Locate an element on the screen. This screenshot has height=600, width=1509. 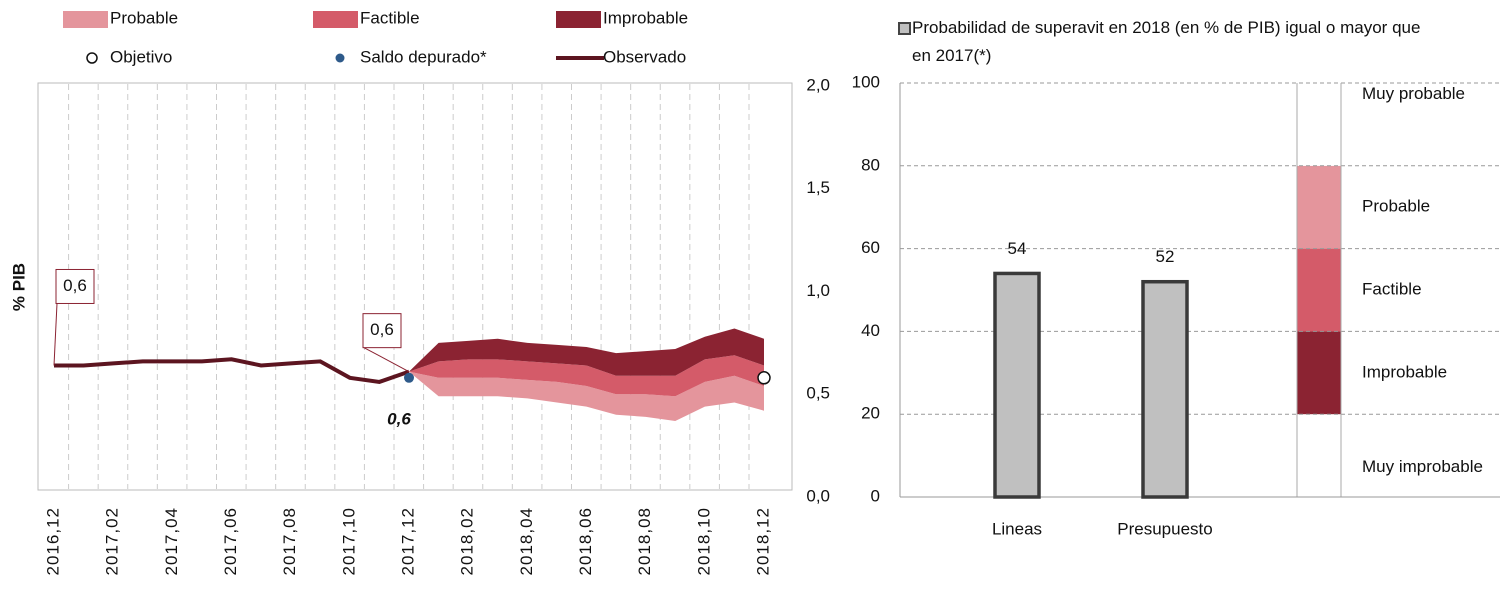
x-tick-label: 2018,10 is located at coordinates (703, 541).